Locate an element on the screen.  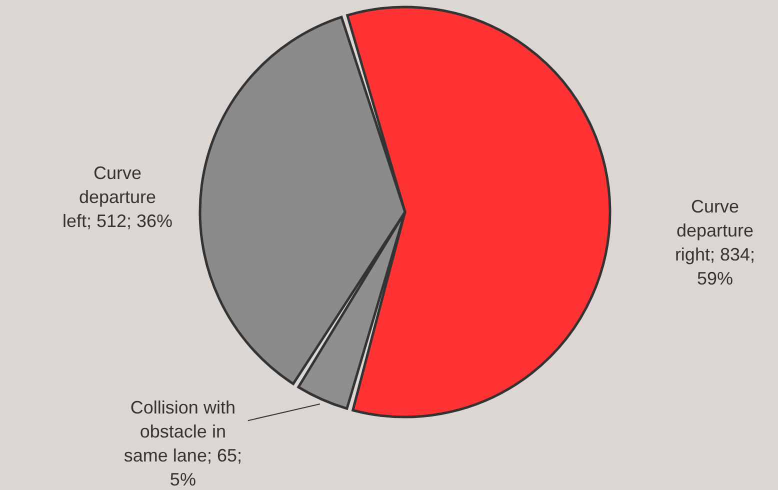
slice-label: Curve departure right; 834; 59% is located at coordinates (714, 242).